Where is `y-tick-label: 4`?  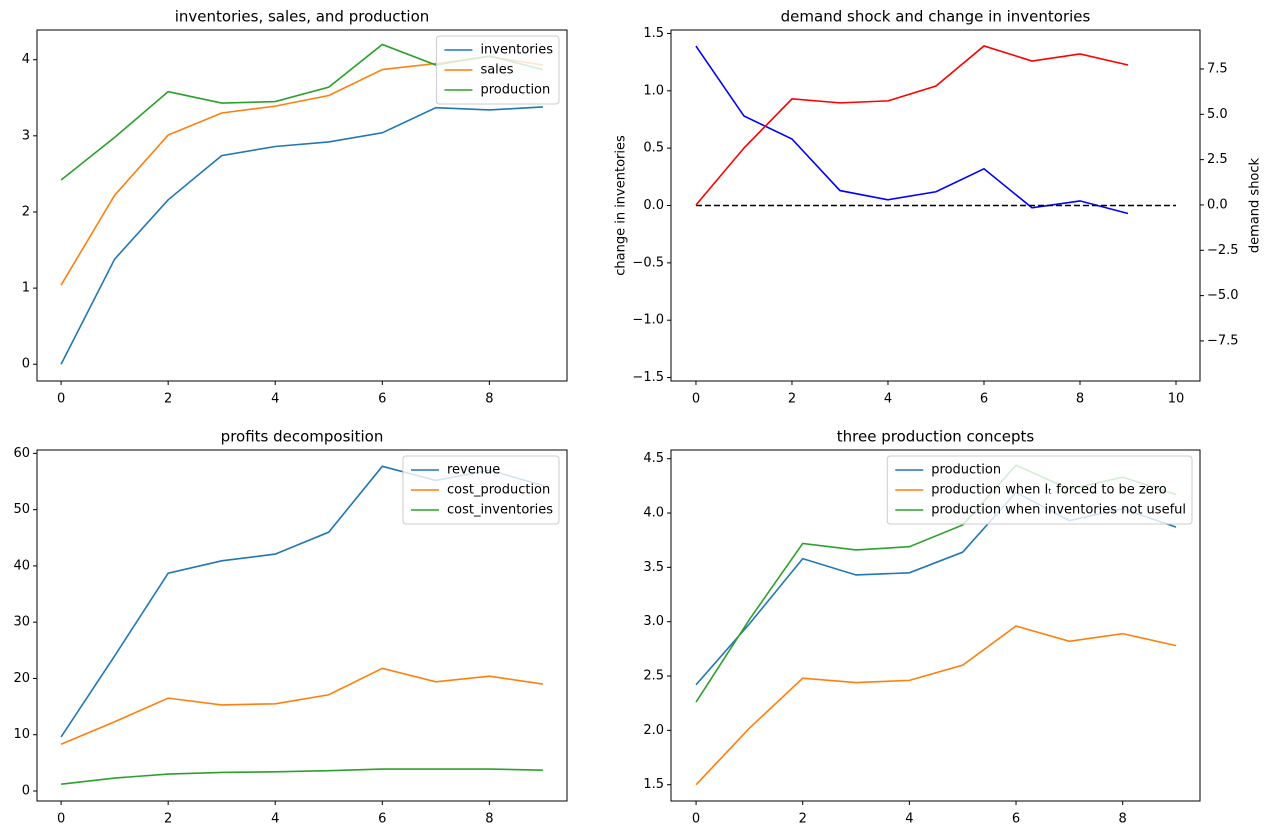
y-tick-label: 4 is located at coordinates (26, 59).